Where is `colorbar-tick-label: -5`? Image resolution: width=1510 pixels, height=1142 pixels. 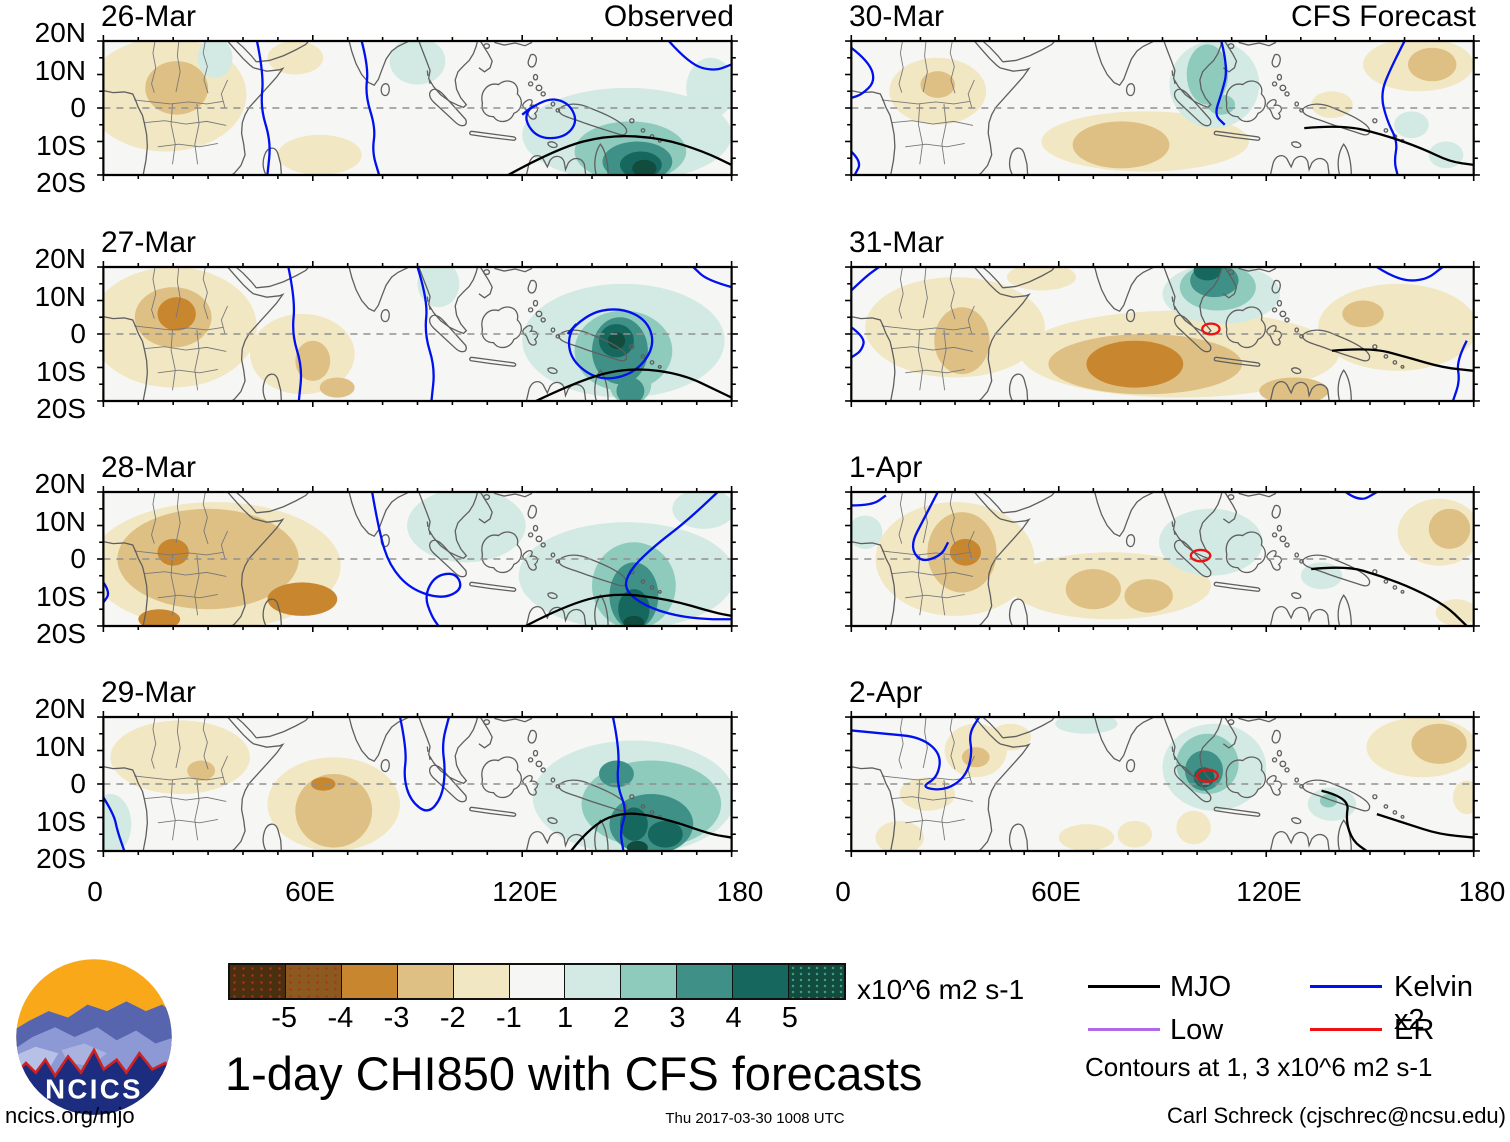 colorbar-tick-label: -5 is located at coordinates (284, 1018).